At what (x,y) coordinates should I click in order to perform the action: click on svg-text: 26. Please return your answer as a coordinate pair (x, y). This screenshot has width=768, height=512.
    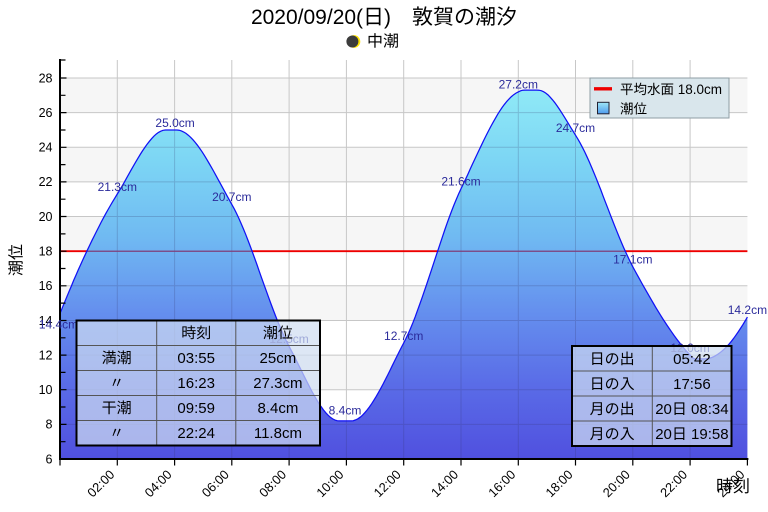
    Looking at the image, I should click on (46, 113).